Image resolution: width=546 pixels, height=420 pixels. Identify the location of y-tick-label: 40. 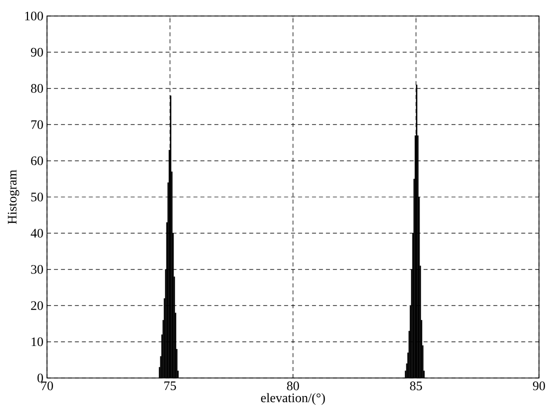
(36, 233).